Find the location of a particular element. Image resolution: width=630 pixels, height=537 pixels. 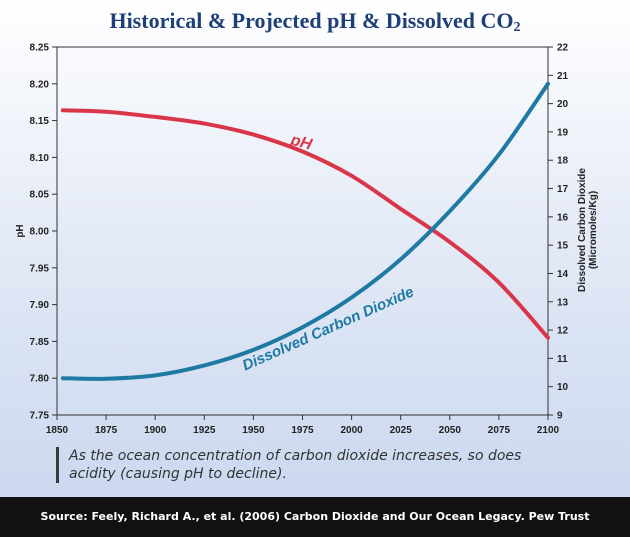

y-right-tick-label: 20 is located at coordinates (563, 104).